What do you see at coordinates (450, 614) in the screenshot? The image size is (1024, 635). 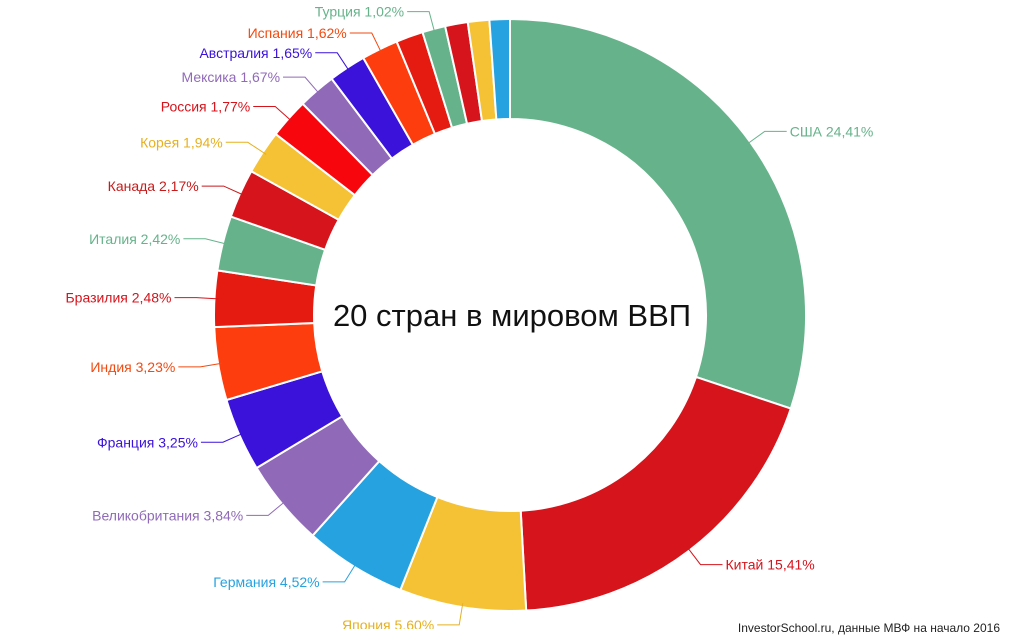 I see `leader-япония` at bounding box center [450, 614].